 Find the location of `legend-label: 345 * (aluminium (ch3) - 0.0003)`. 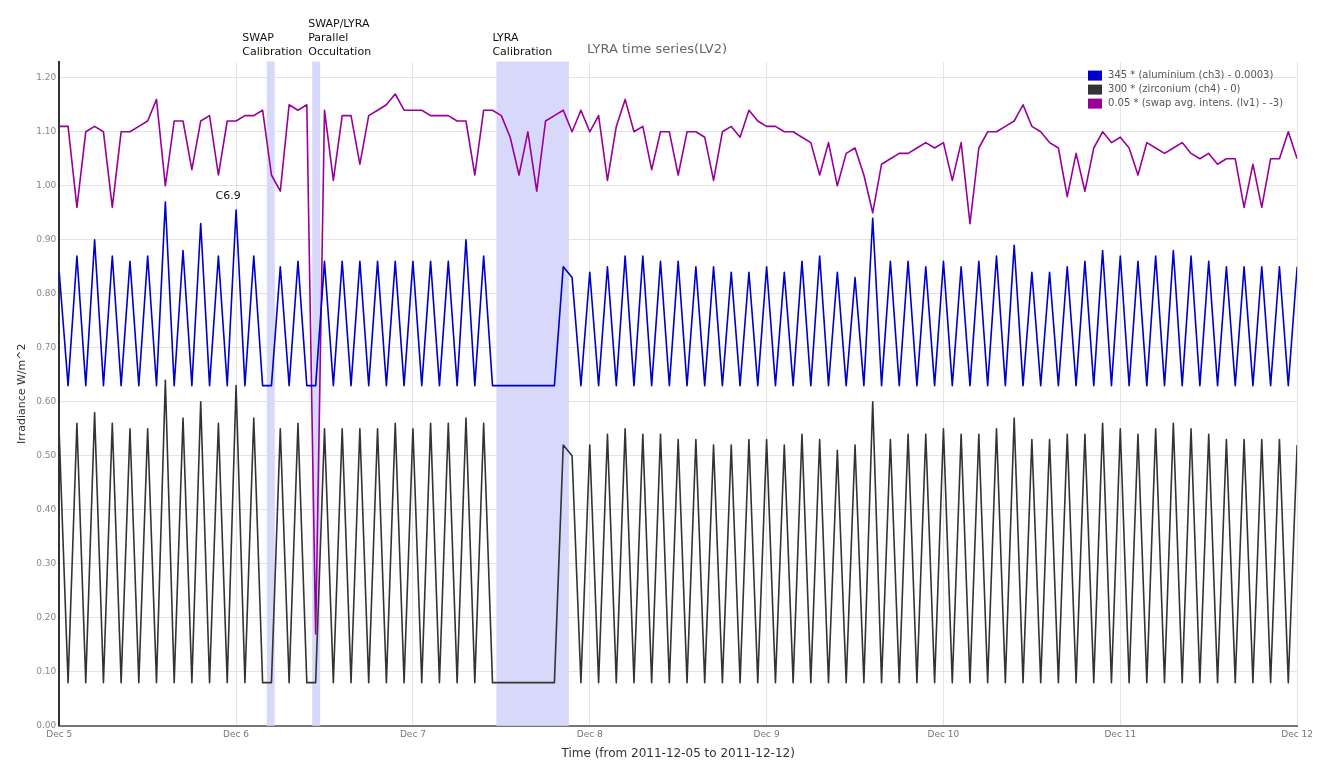

legend-label: 345 * (aluminium (ch3) - 0.0003) is located at coordinates (1191, 75).